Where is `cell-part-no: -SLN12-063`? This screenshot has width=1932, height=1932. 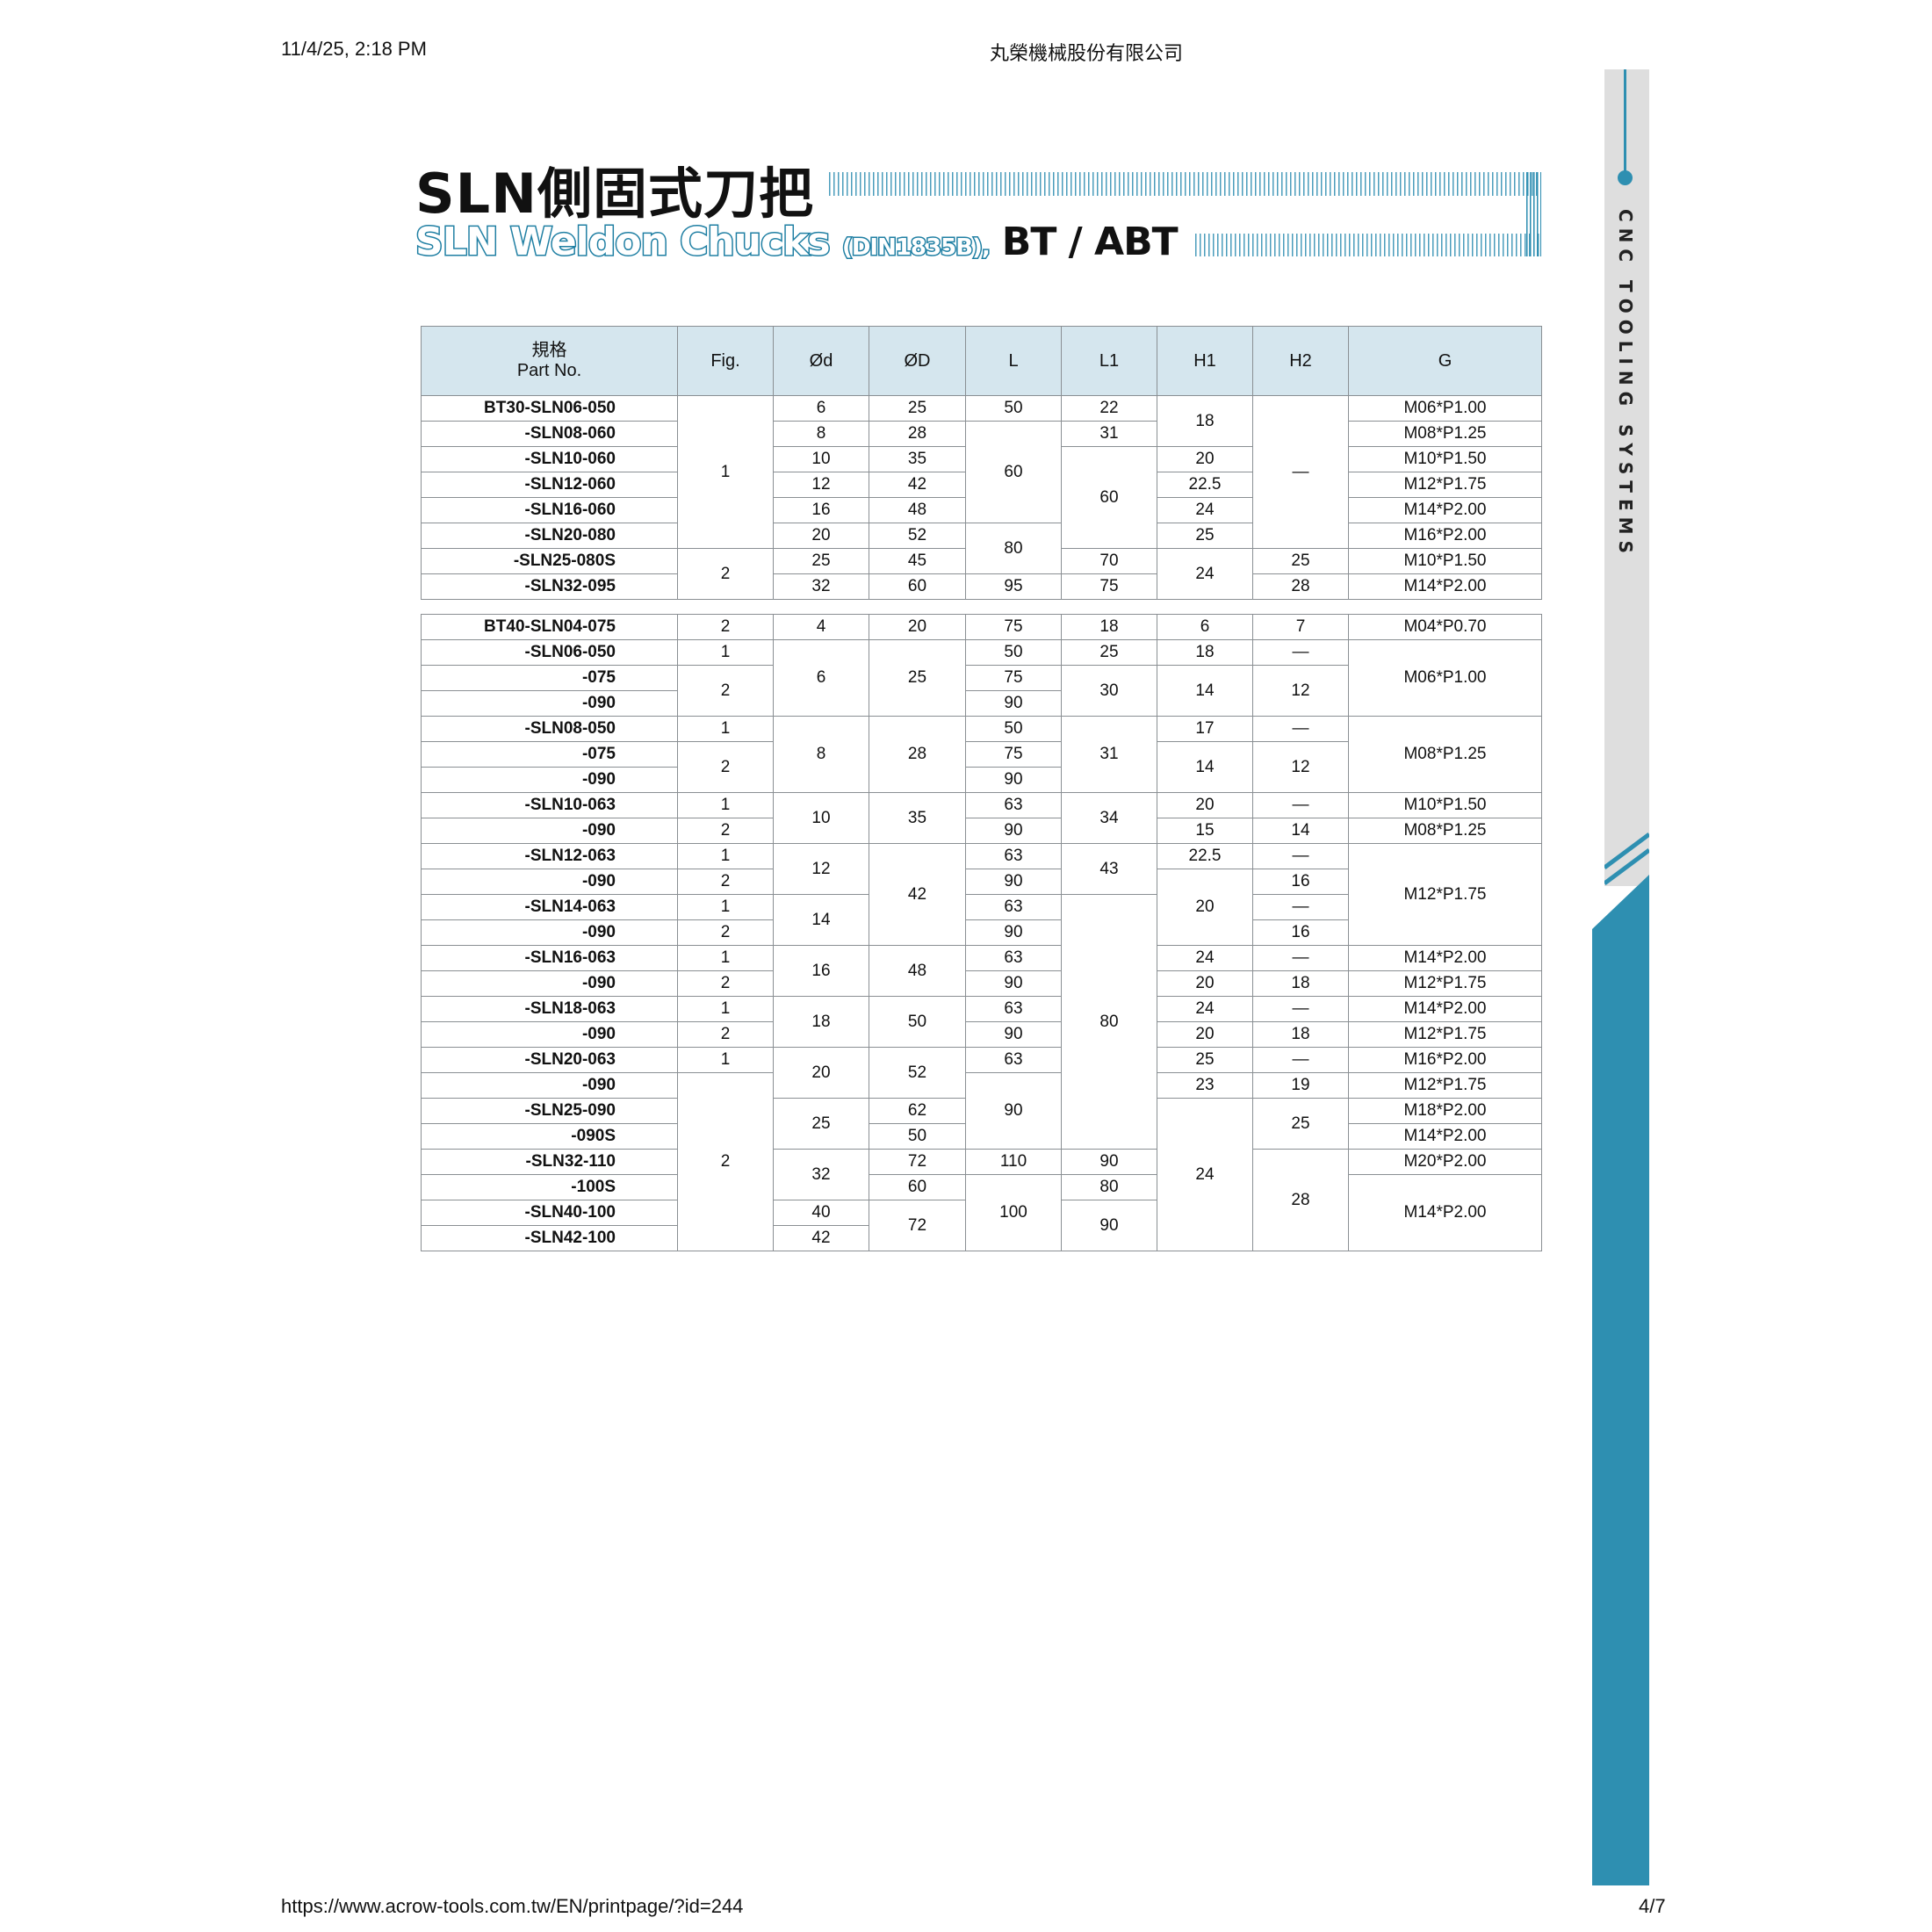 cell-part-no: -SLN12-063 is located at coordinates (550, 856).